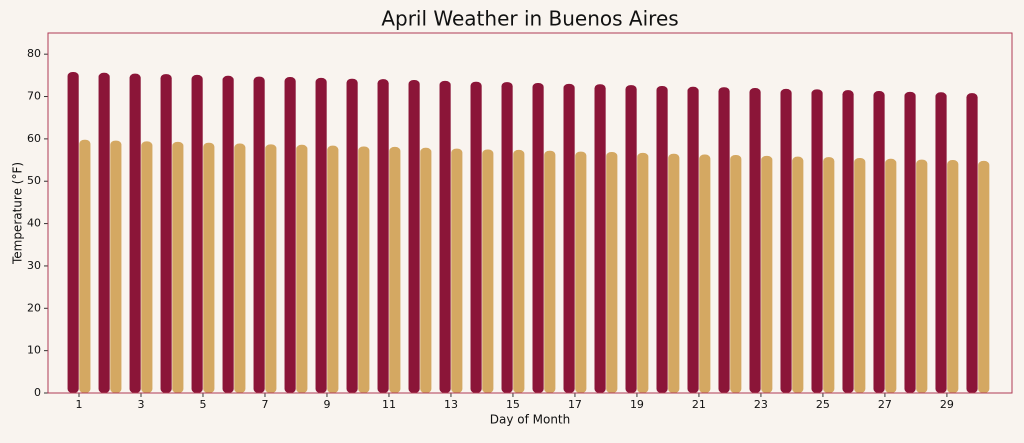 Image resolution: width=1024 pixels, height=443 pixels. Describe the element at coordinates (264, 404) in the screenshot. I see `x-tick-label: 7` at that location.